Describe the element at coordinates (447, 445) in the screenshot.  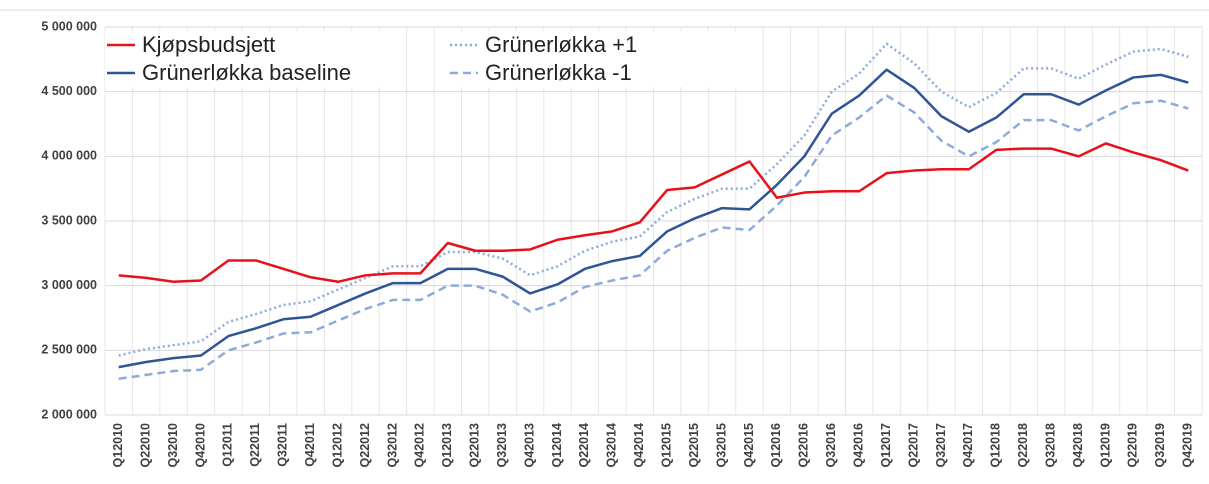
I see `x-tick-label: Q12013` at that location.